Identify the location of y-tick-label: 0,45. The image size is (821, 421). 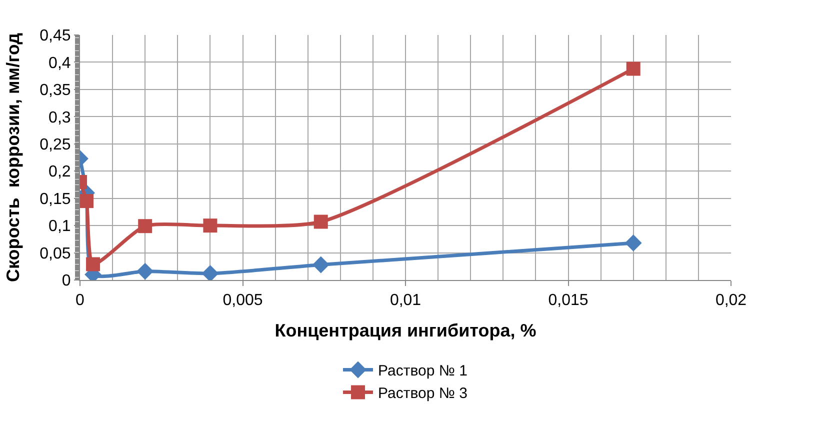
(55, 36).